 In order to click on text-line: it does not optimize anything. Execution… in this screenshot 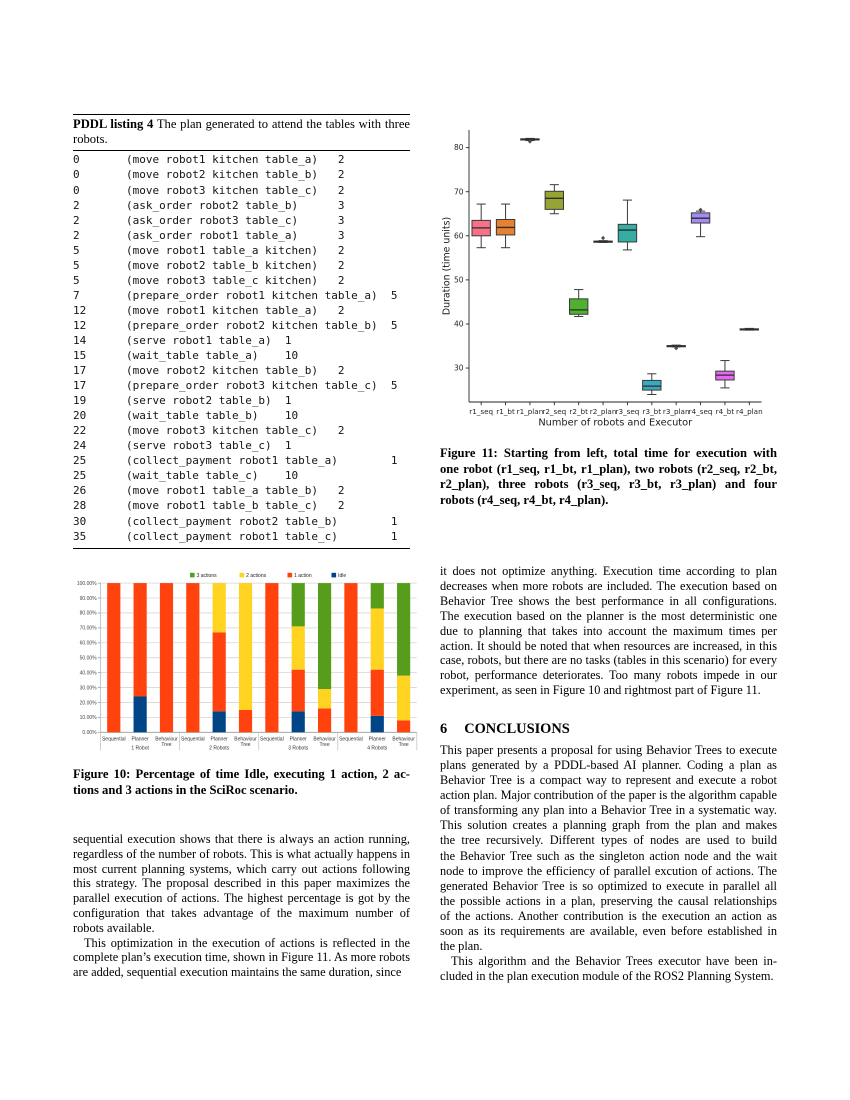, I will do `click(608, 571)`.